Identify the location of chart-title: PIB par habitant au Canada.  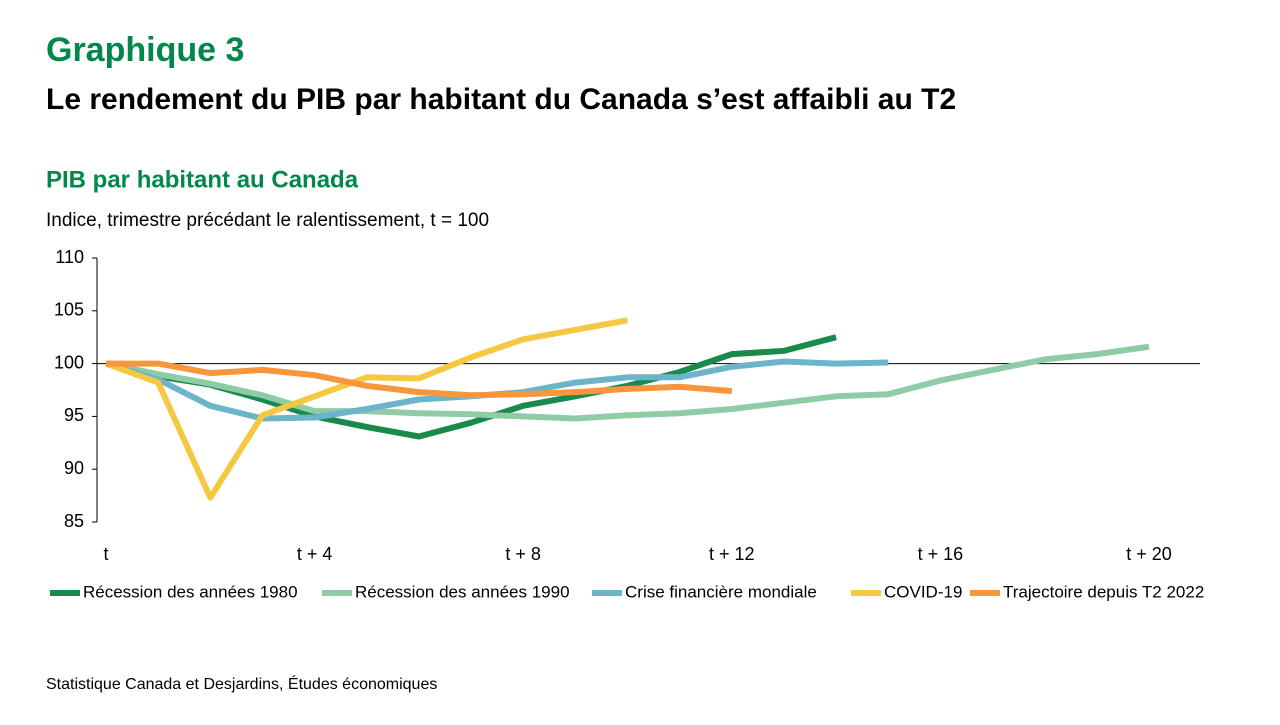
(202, 179).